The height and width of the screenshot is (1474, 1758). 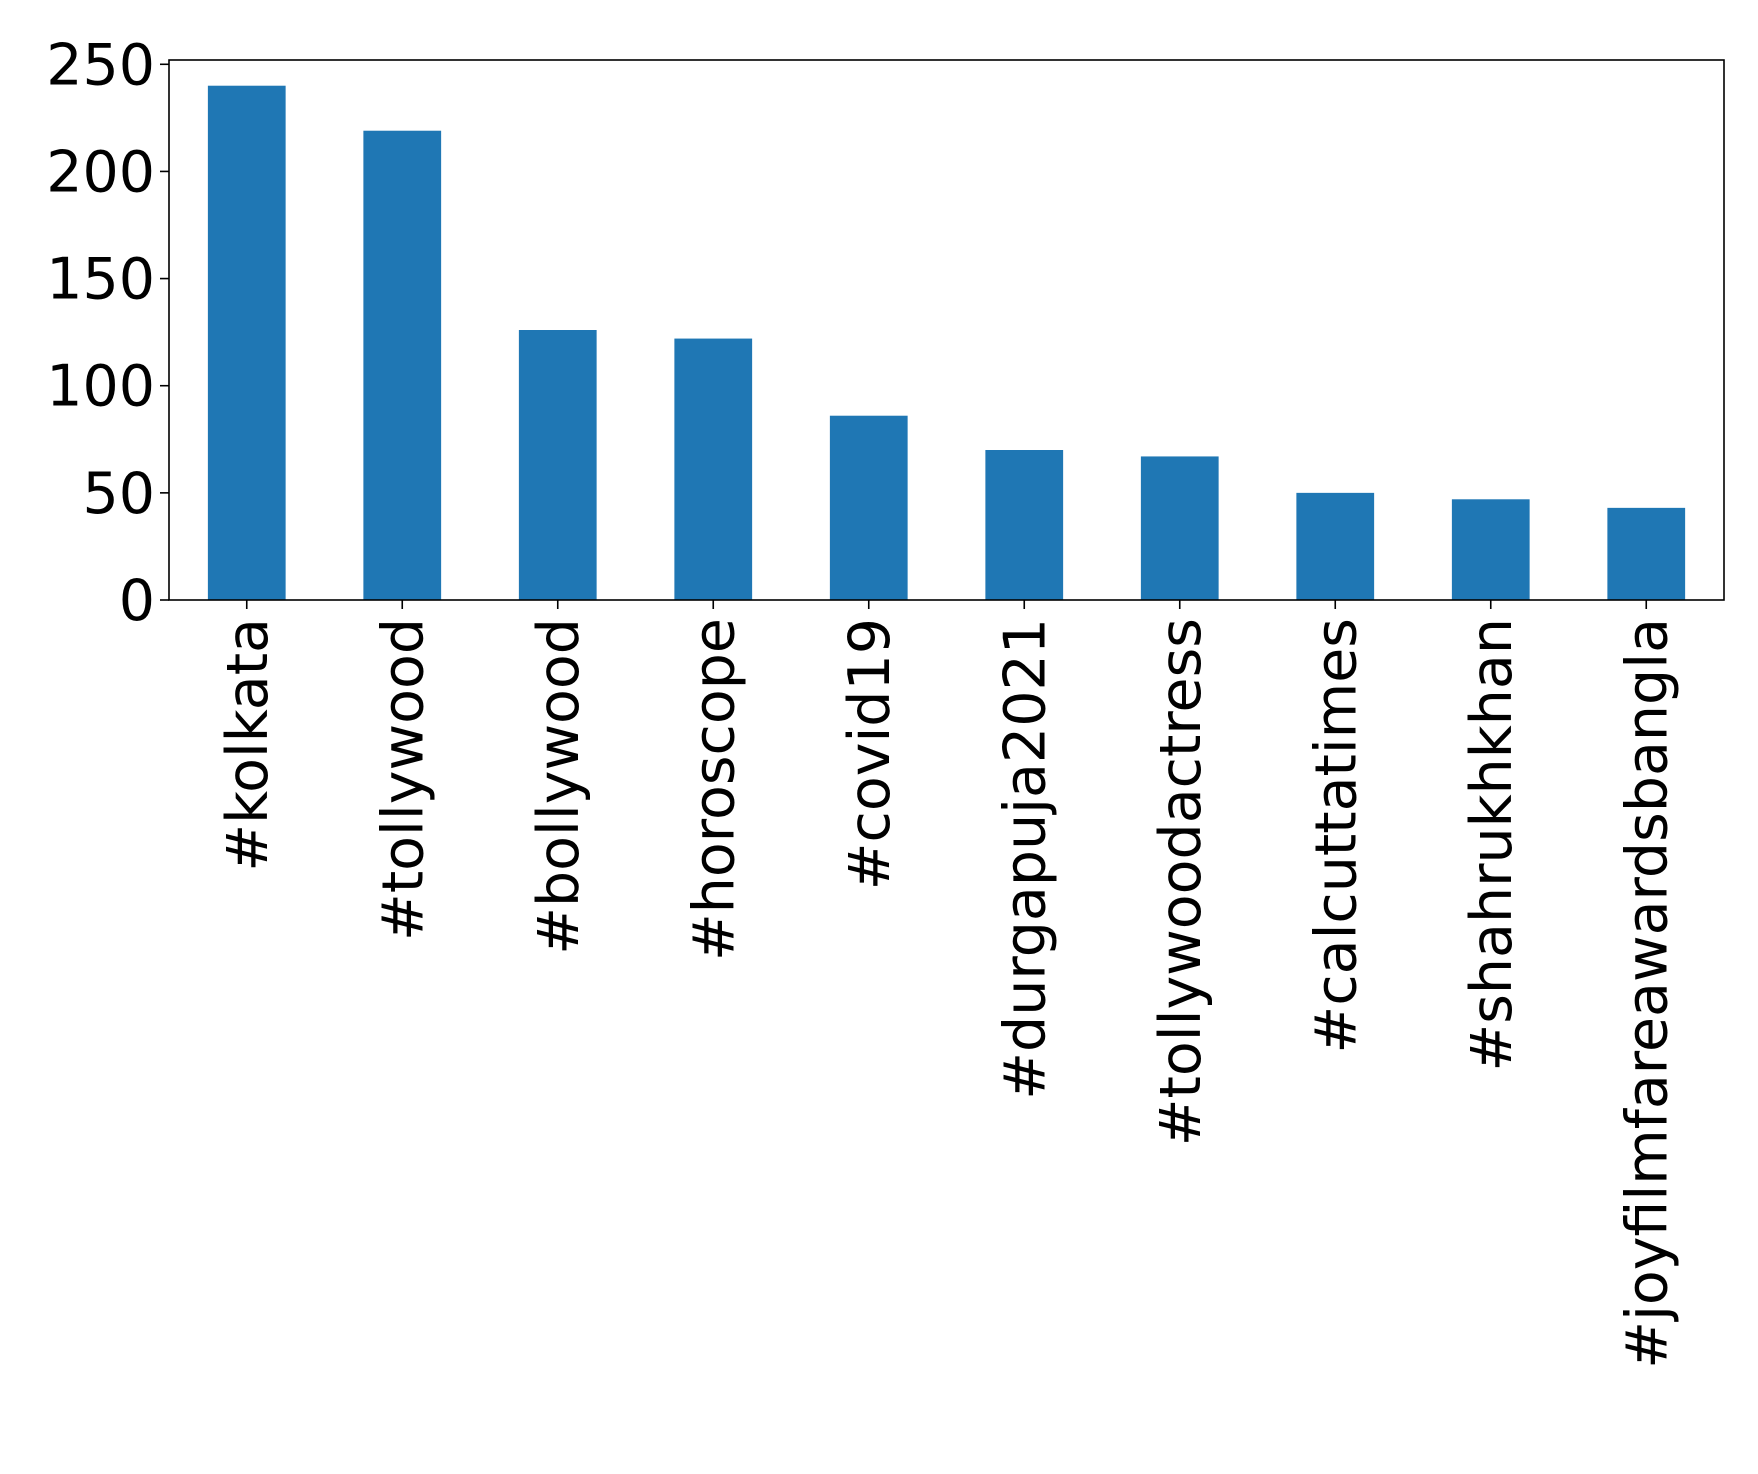 I want to click on x-tick-label: #tollywood, so click(x=403, y=779).